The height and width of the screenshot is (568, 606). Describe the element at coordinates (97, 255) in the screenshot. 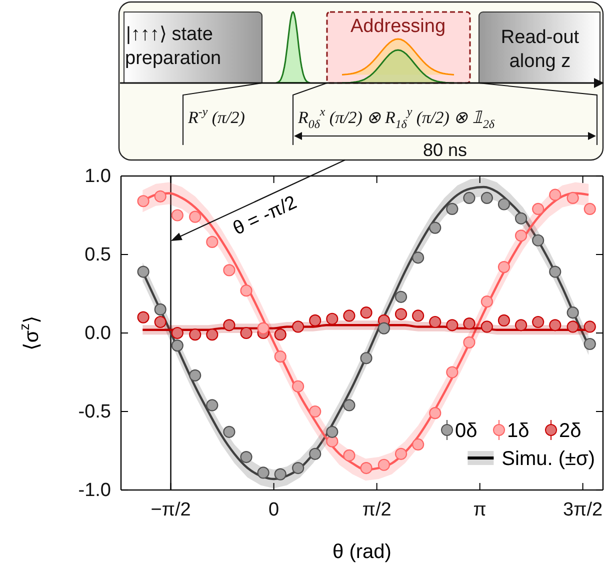

I see `y-tick-label: 0.5` at that location.